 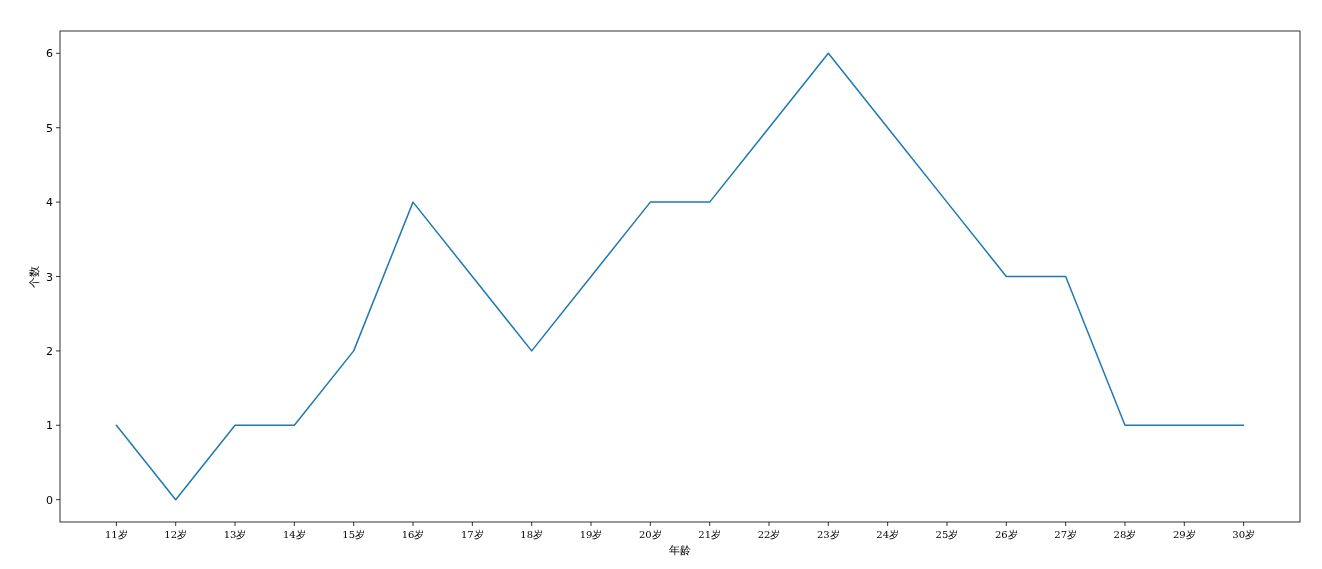 I want to click on x-tick-label: 17岁, so click(x=472, y=534).